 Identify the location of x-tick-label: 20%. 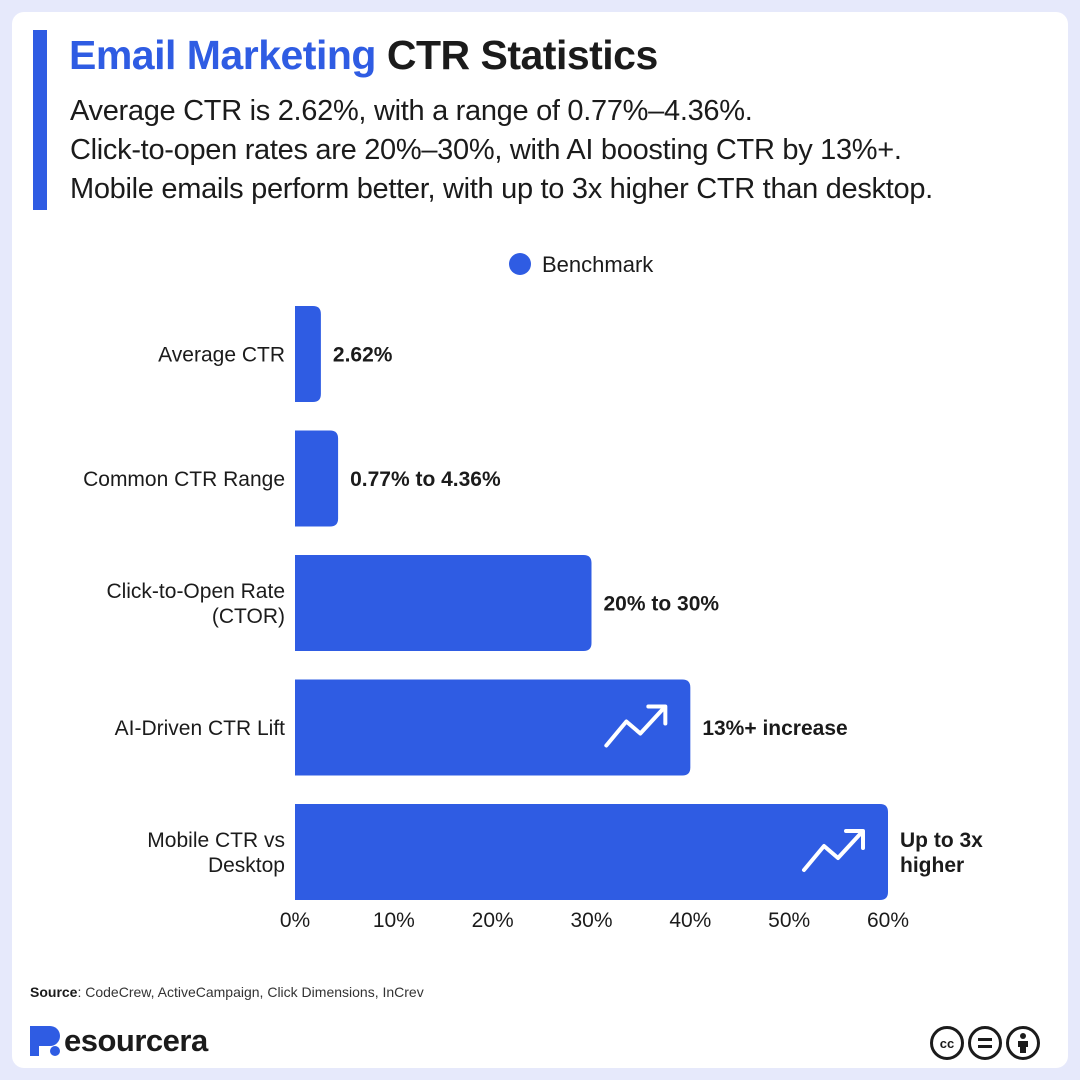
(493, 920).